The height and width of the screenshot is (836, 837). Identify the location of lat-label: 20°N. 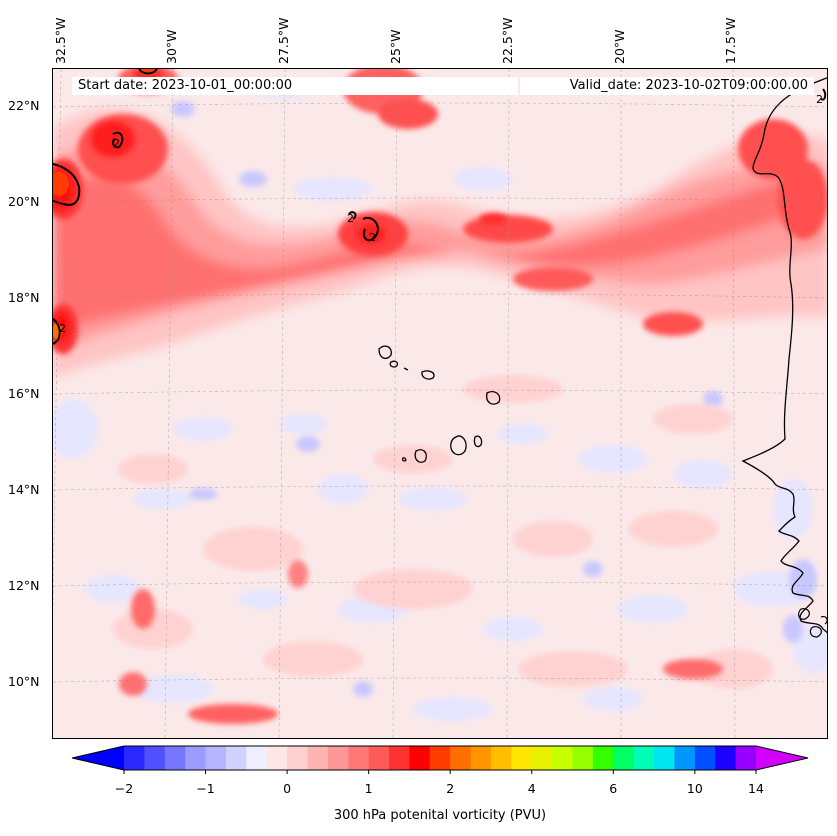
(24, 201).